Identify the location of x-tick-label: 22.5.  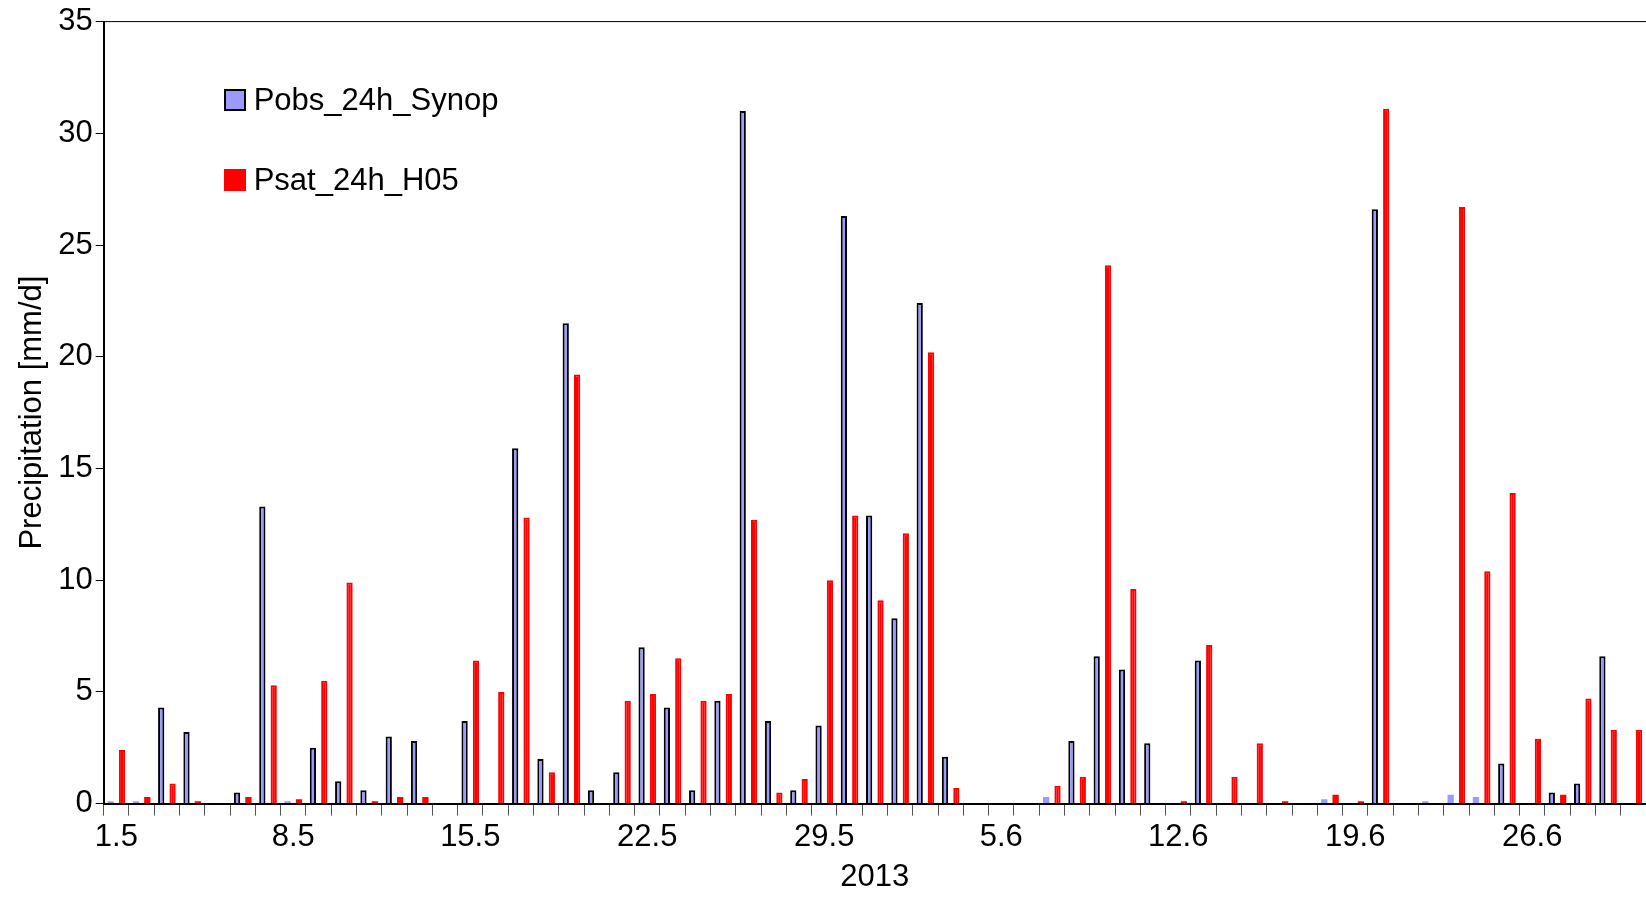
(647, 835).